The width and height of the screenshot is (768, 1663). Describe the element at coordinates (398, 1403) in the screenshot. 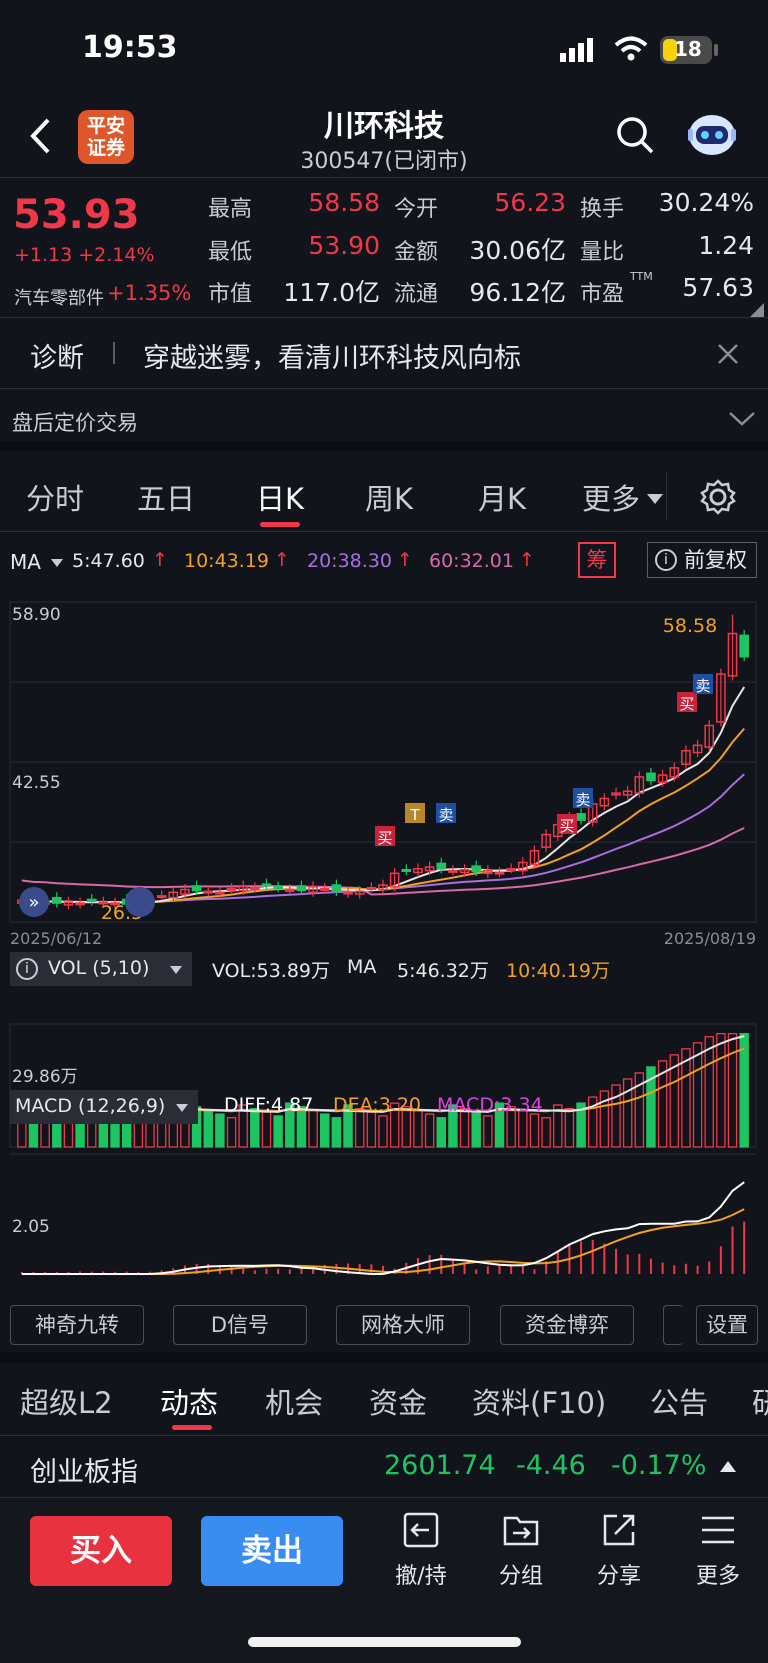

I see `tab-funds: 资金` at that location.